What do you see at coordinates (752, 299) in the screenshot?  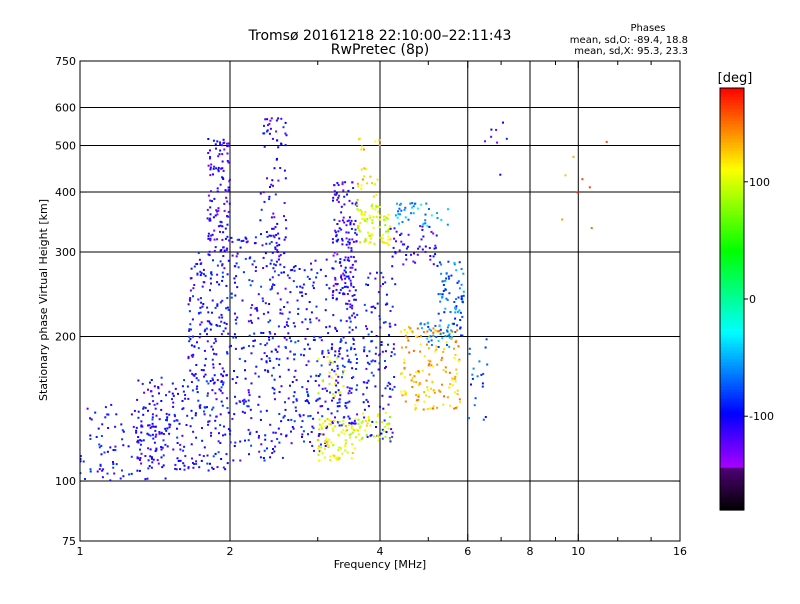 I see `colorbar-tick-label: 0` at bounding box center [752, 299].